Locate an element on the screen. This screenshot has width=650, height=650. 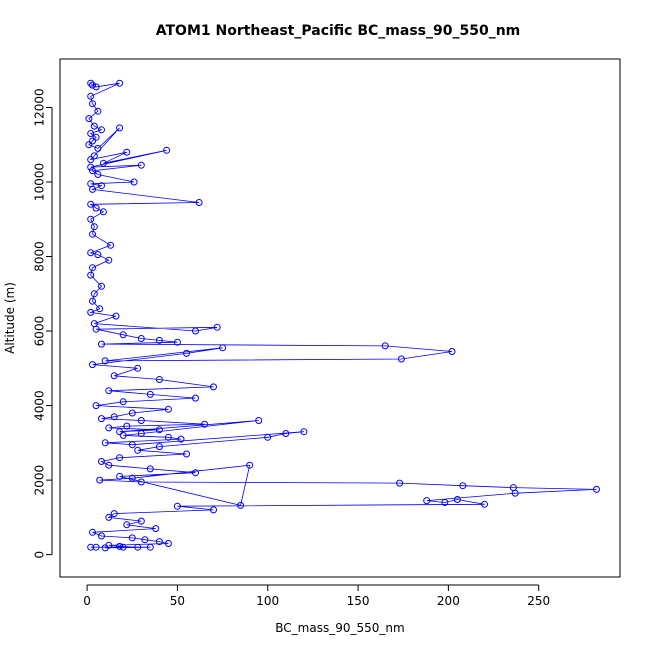
y-tick-label: 2000 is located at coordinates (40, 480).